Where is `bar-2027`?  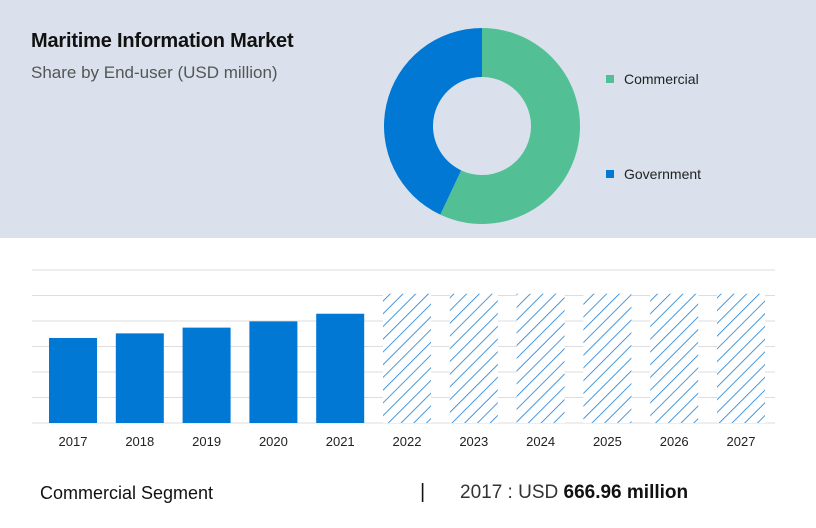 bar-2027 is located at coordinates (741, 358).